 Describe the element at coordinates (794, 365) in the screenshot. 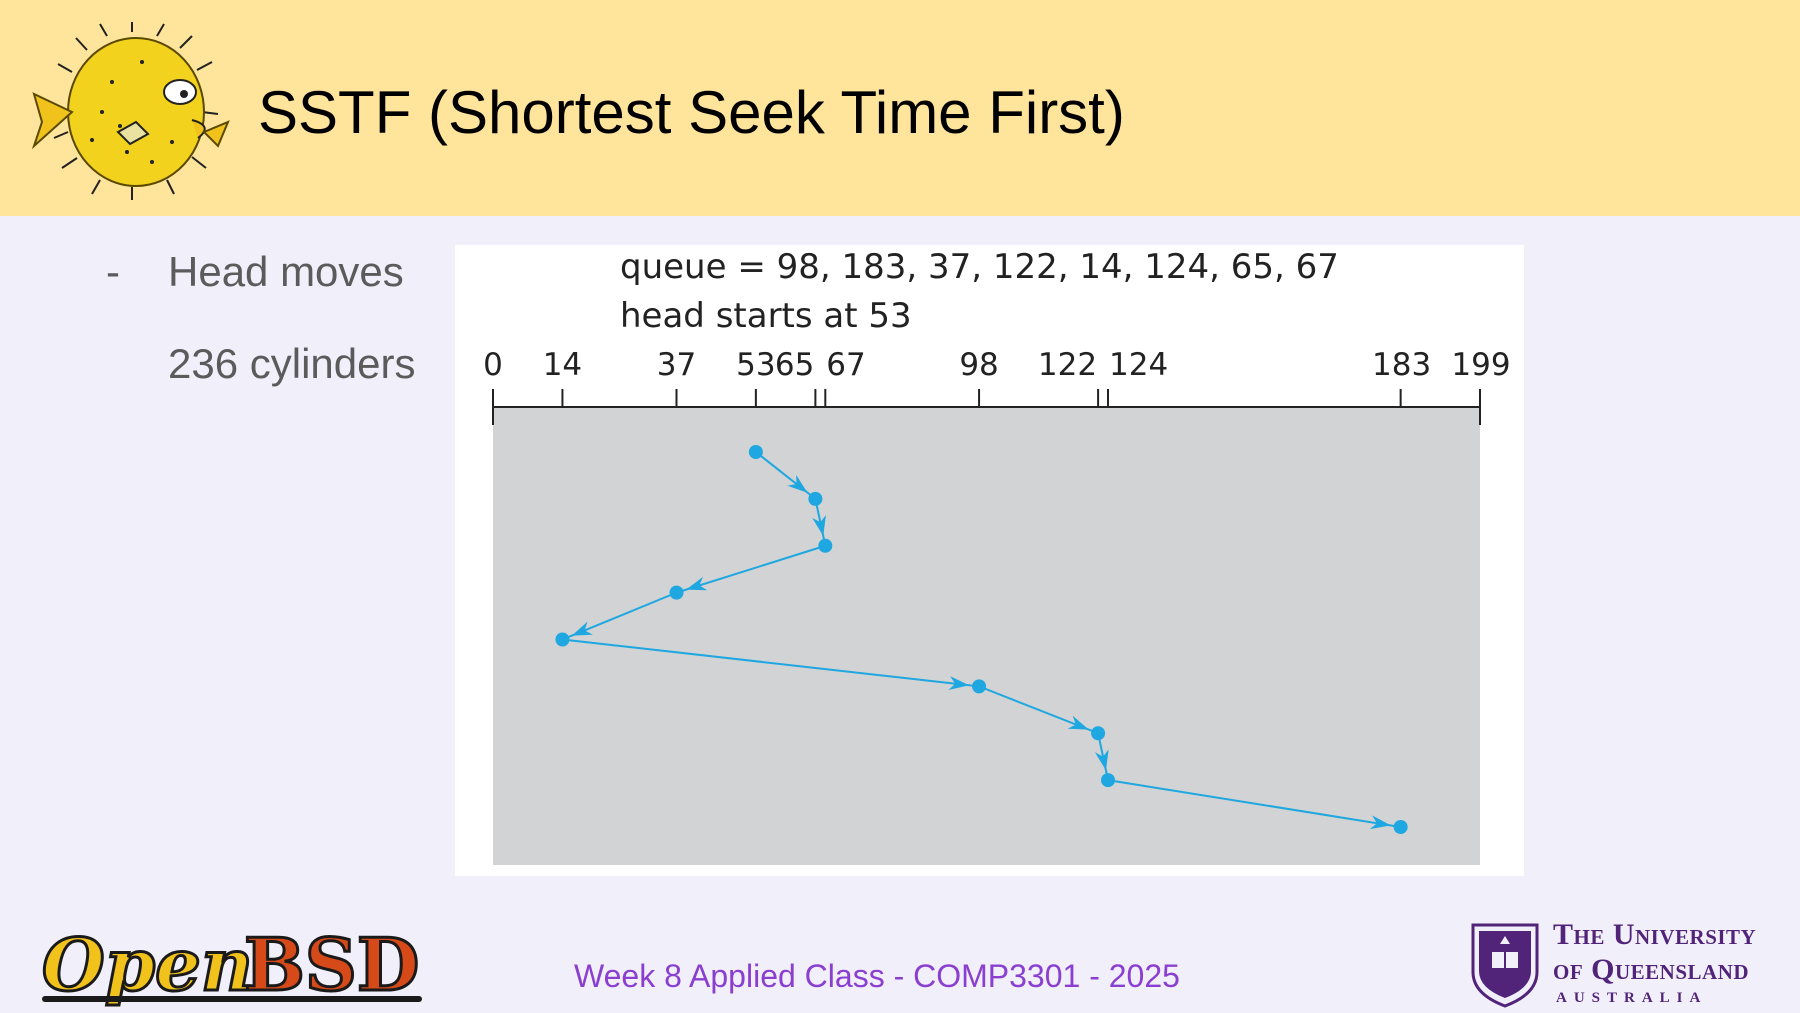

I see `tick-label: 65` at that location.